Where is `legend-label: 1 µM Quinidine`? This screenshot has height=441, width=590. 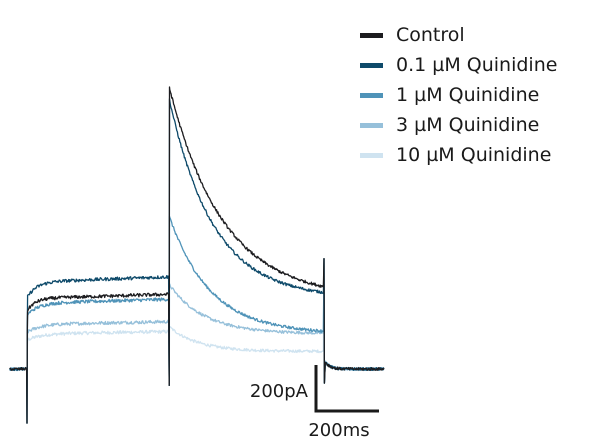 legend-label: 1 µM Quinidine is located at coordinates (467, 95).